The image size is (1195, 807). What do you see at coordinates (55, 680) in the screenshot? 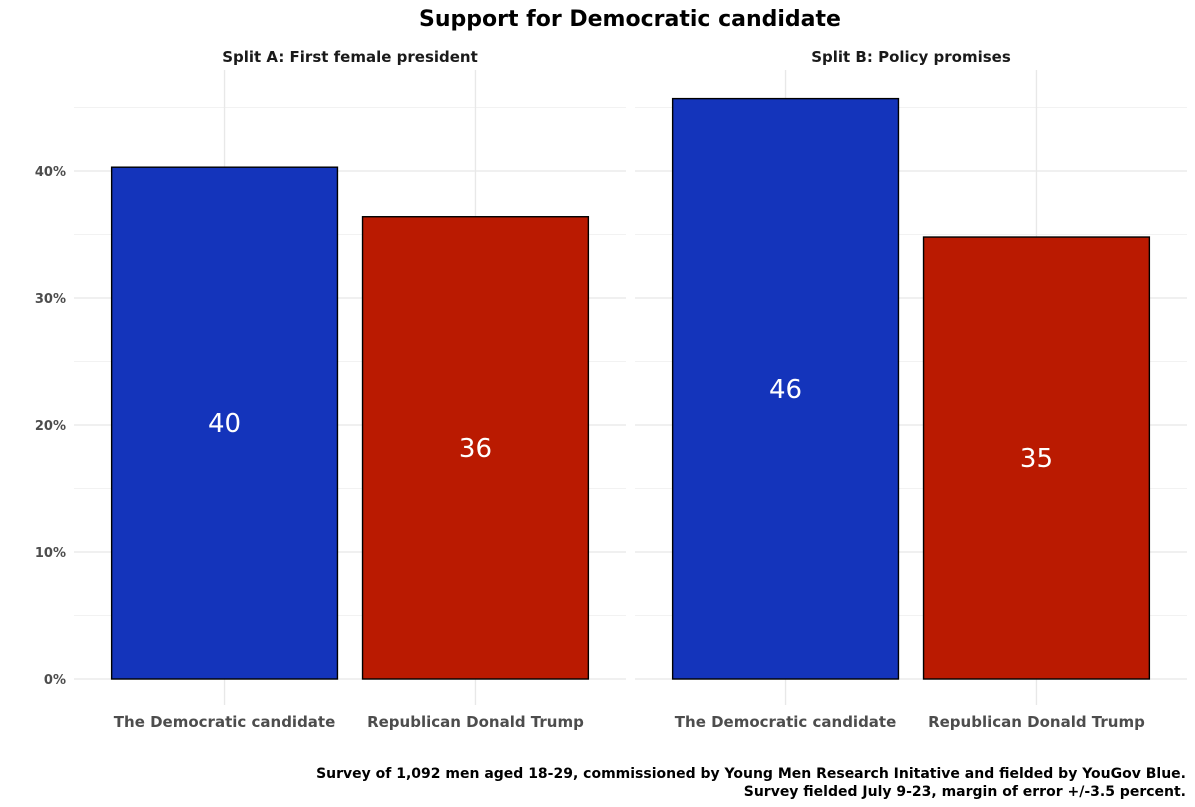
I see `y-tick-label: 0%` at bounding box center [55, 680].